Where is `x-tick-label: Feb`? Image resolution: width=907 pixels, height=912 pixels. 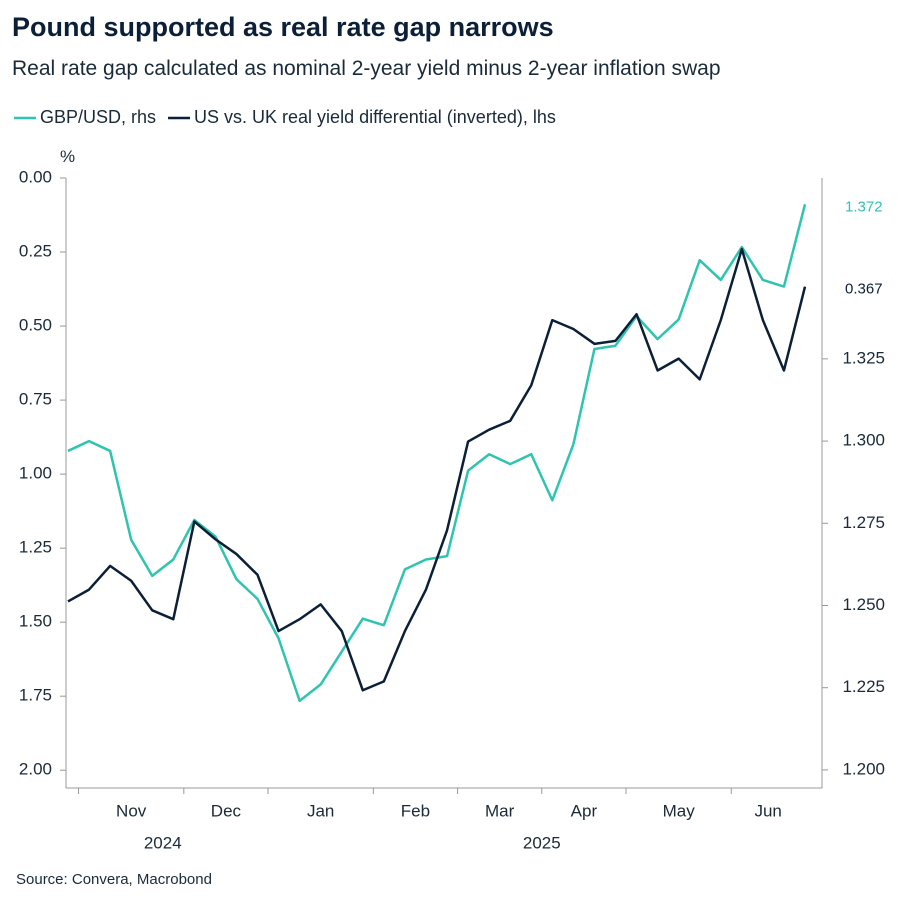 x-tick-label: Feb is located at coordinates (415, 810).